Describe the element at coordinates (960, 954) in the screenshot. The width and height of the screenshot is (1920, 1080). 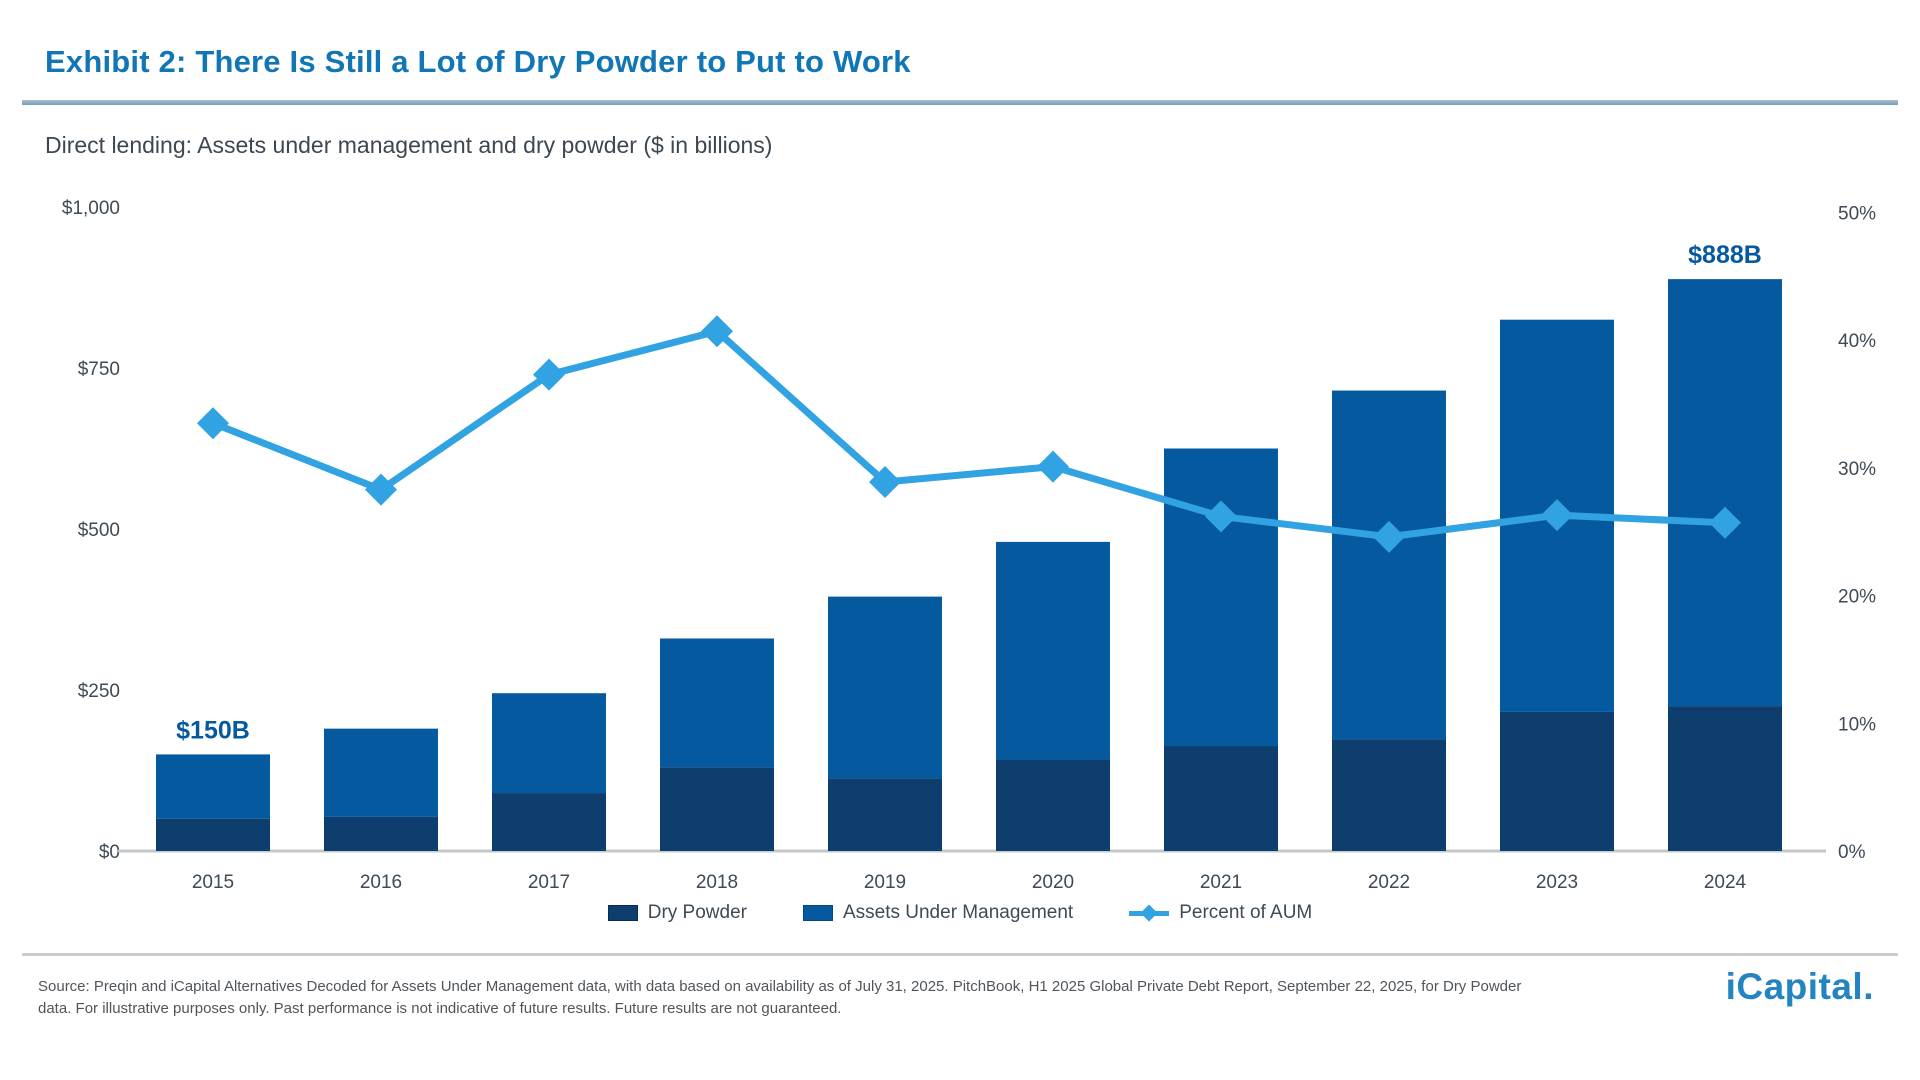
I see `footer-divider` at that location.